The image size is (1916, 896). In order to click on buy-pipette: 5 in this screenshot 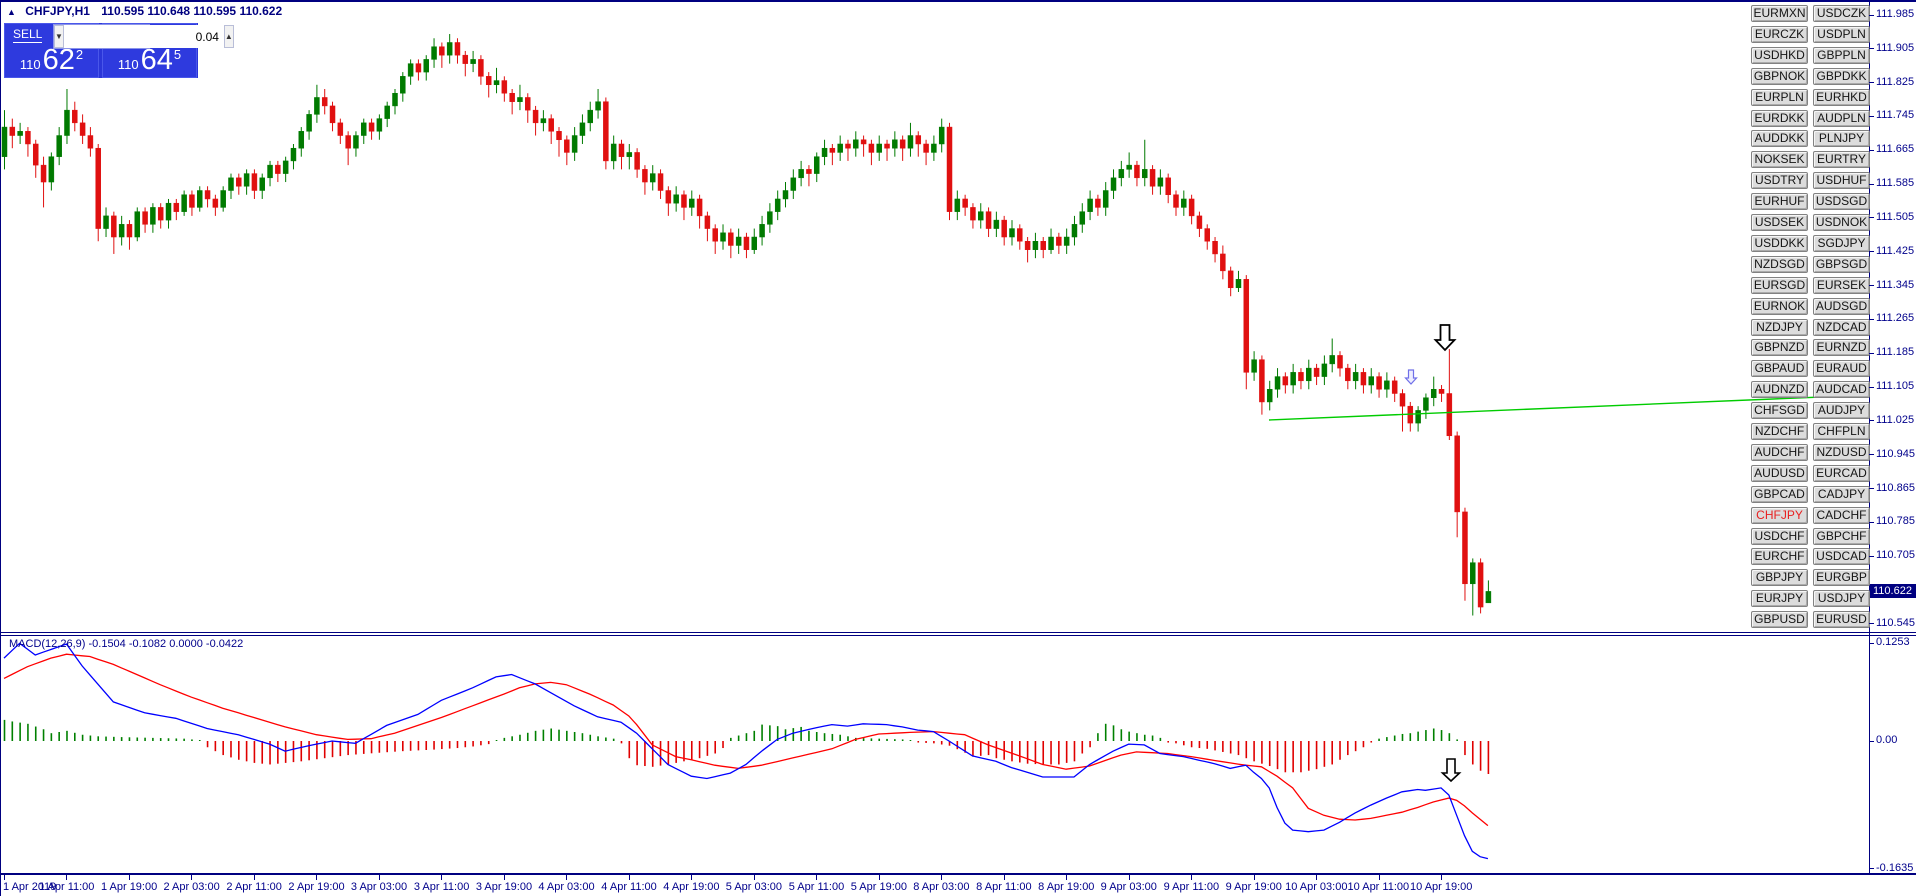, I will do `click(177, 54)`.